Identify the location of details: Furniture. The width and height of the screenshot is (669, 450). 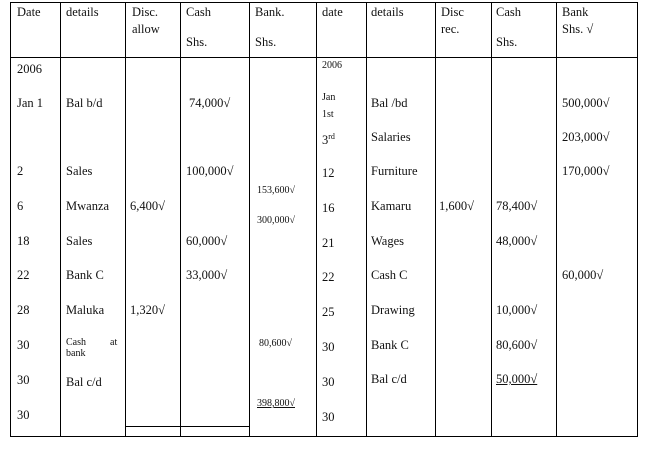
(394, 171).